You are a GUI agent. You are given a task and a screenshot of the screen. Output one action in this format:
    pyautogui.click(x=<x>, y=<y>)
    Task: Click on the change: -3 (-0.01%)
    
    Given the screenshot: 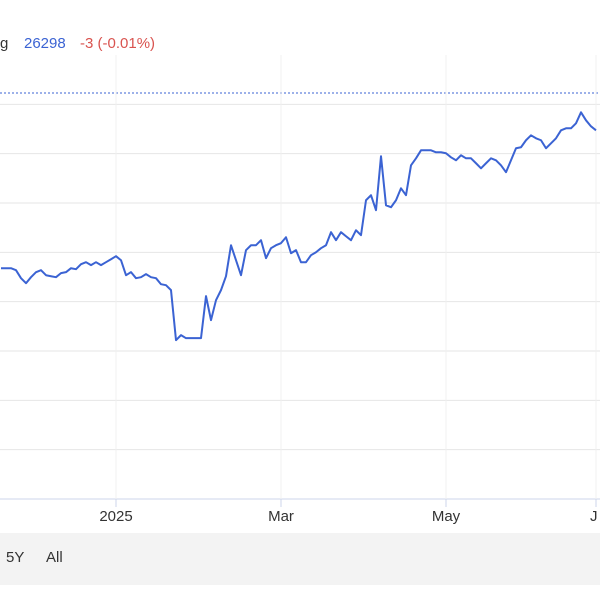 What is the action you would take?
    pyautogui.click(x=117, y=43)
    